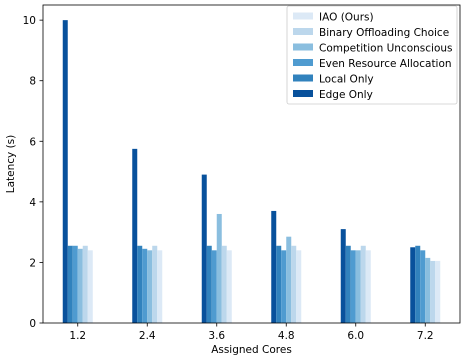 This screenshot has height=362, width=462. Describe the element at coordinates (346, 95) in the screenshot. I see `legend-label-edge-only: Edge Only` at that location.